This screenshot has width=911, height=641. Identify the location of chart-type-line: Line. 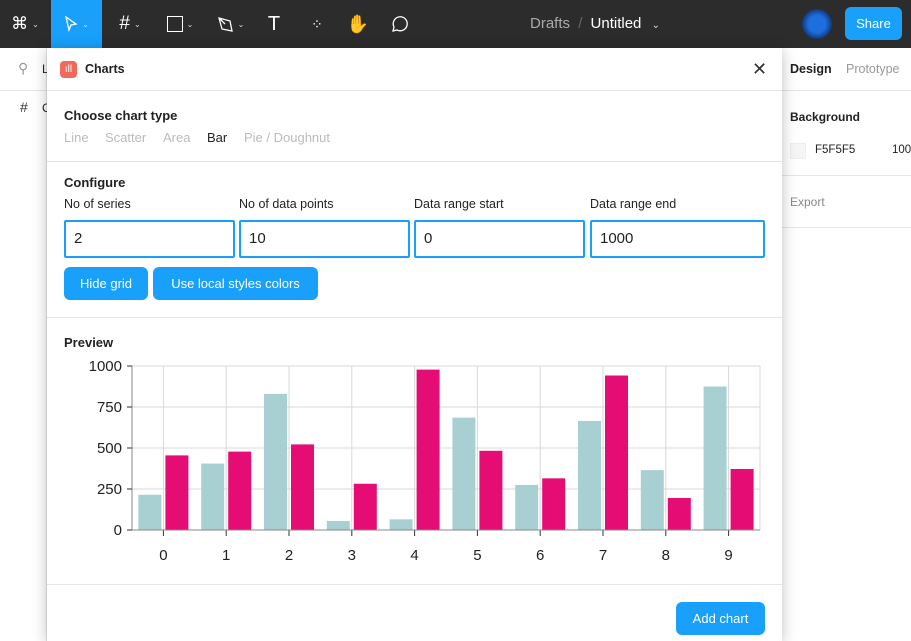
(76, 137).